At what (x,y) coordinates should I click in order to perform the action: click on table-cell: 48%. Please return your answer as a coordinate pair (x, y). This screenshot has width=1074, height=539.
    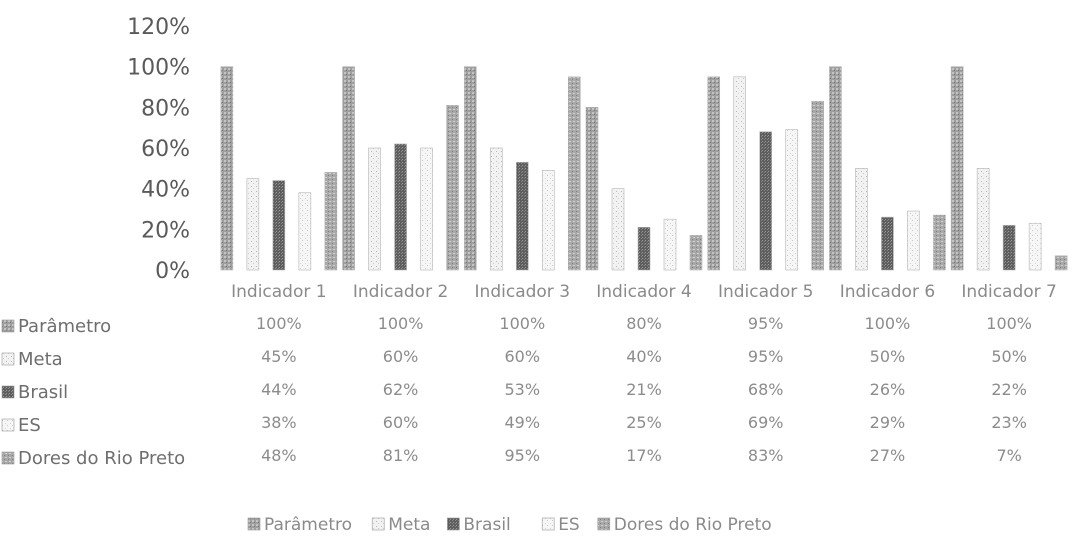
    Looking at the image, I should click on (279, 455).